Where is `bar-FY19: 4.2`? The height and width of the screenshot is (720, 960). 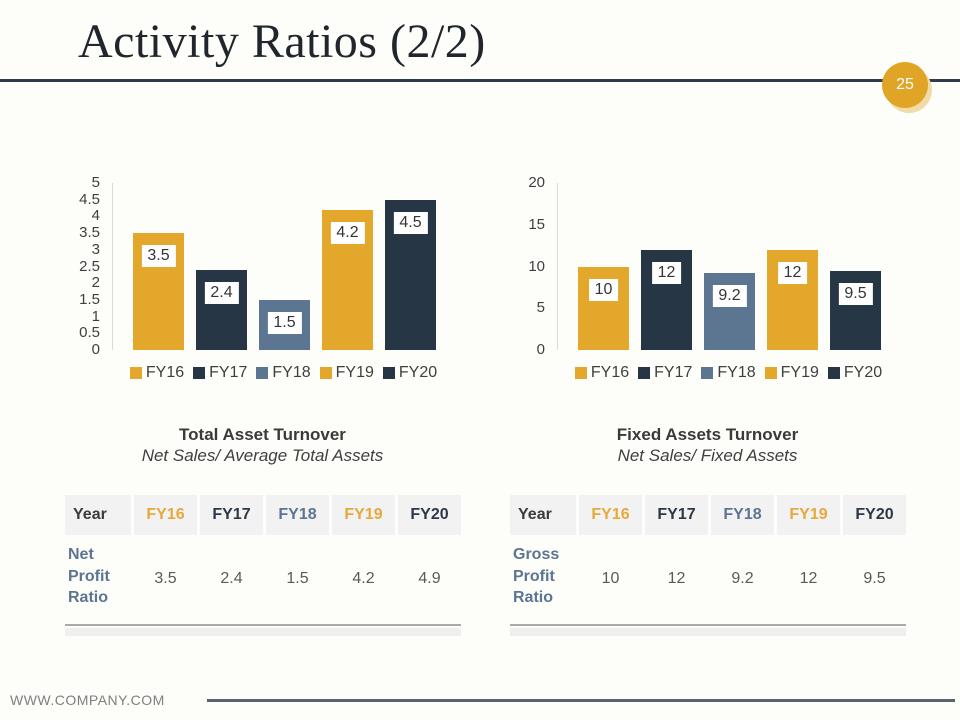 bar-FY19: 4.2 is located at coordinates (347, 279).